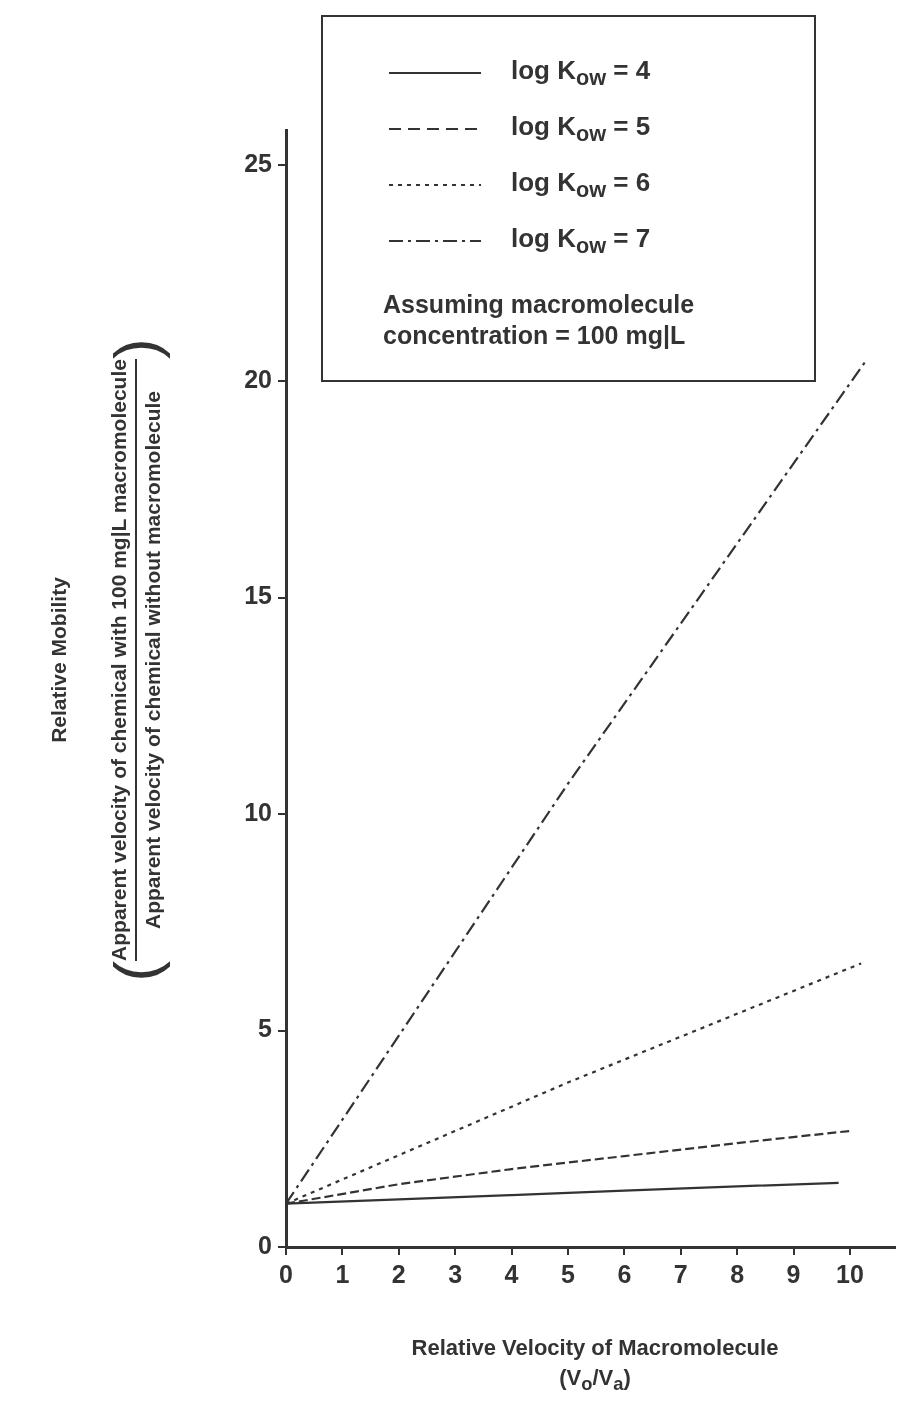  Describe the element at coordinates (455, 1273) in the screenshot. I see `x-tick-label: 3` at that location.